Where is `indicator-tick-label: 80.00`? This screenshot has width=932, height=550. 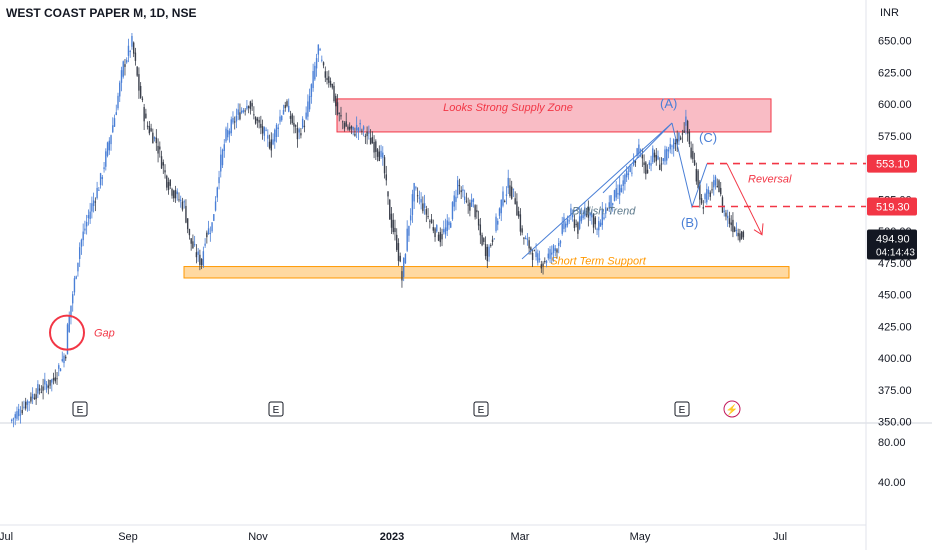
indicator-tick-label: 80.00 is located at coordinates (892, 443).